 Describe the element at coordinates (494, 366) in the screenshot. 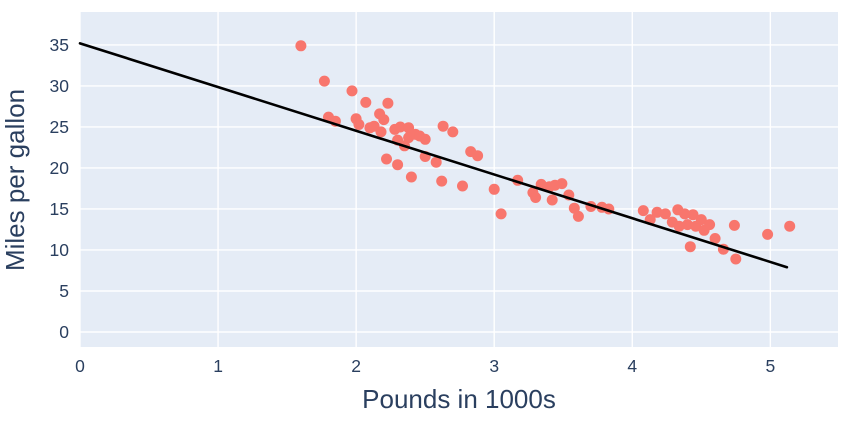

I see `x-tick-label: 3` at that location.